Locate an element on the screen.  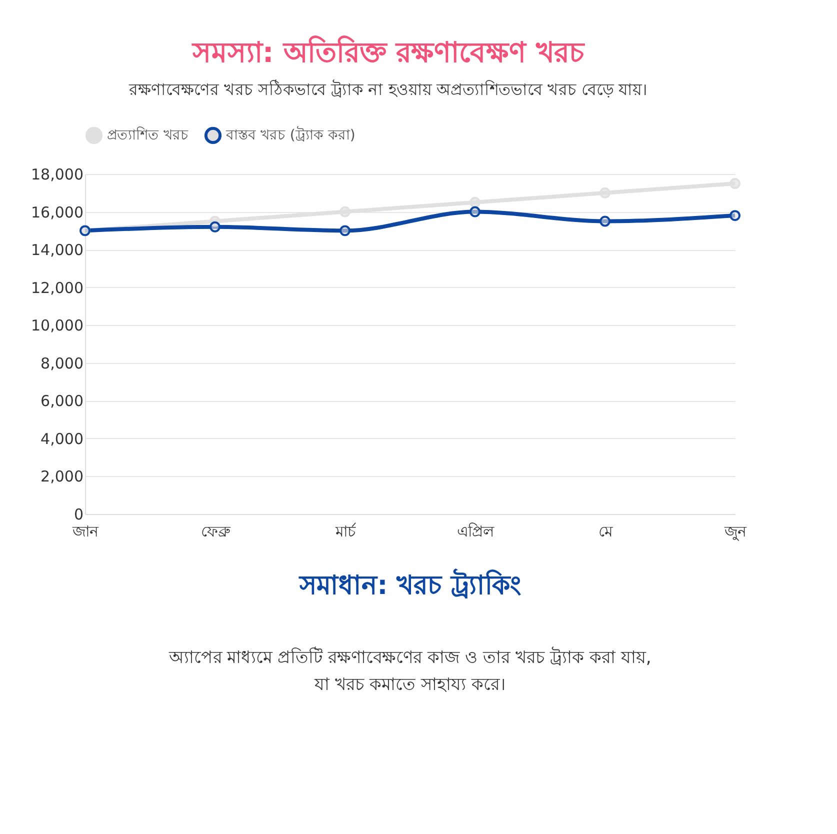
legend-label: বাস্তব খরচ (ট্র্যাক করা) is located at coordinates (290, 135).